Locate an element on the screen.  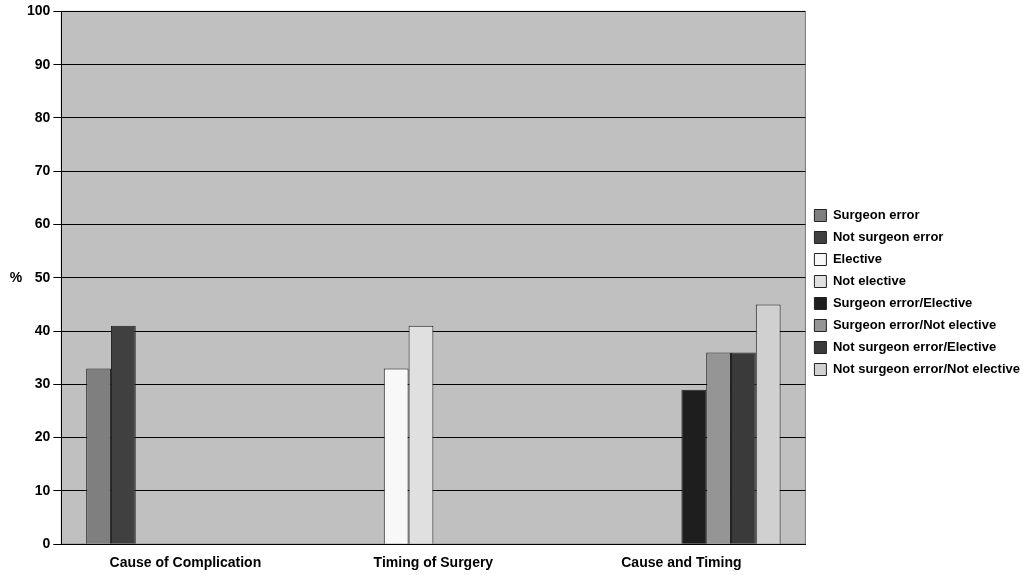
y-tick-label: 10 is located at coordinates (42, 489).